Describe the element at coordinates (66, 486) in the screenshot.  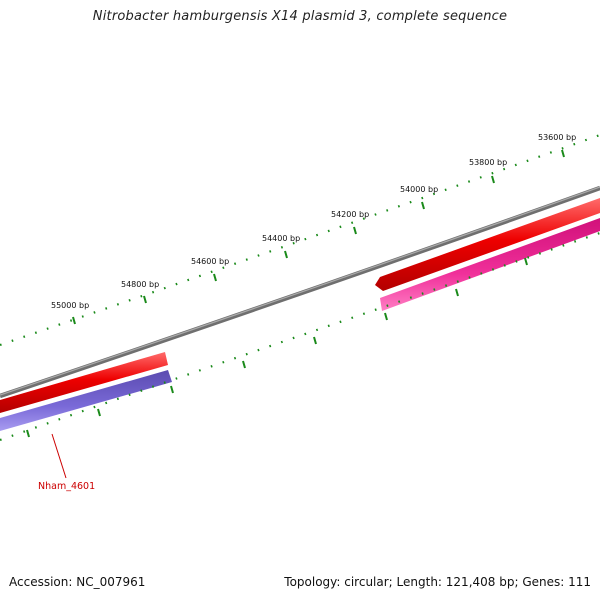
I see `gene-label-nham-4601: Nham_4601` at that location.